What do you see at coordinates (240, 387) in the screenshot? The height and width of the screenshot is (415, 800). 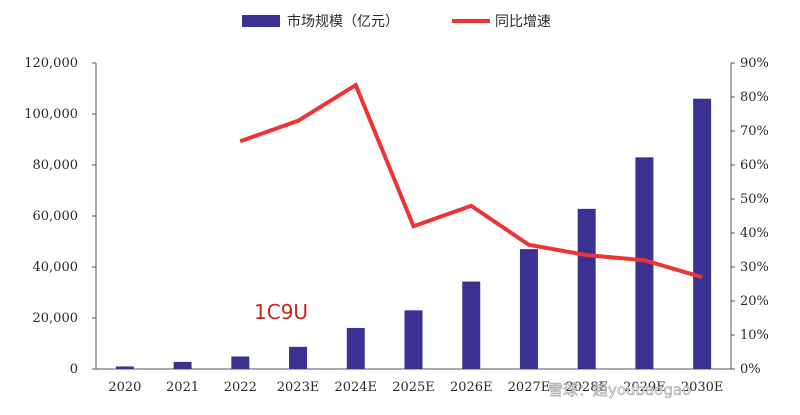 I see `x-tick-label: 2022` at bounding box center [240, 387].